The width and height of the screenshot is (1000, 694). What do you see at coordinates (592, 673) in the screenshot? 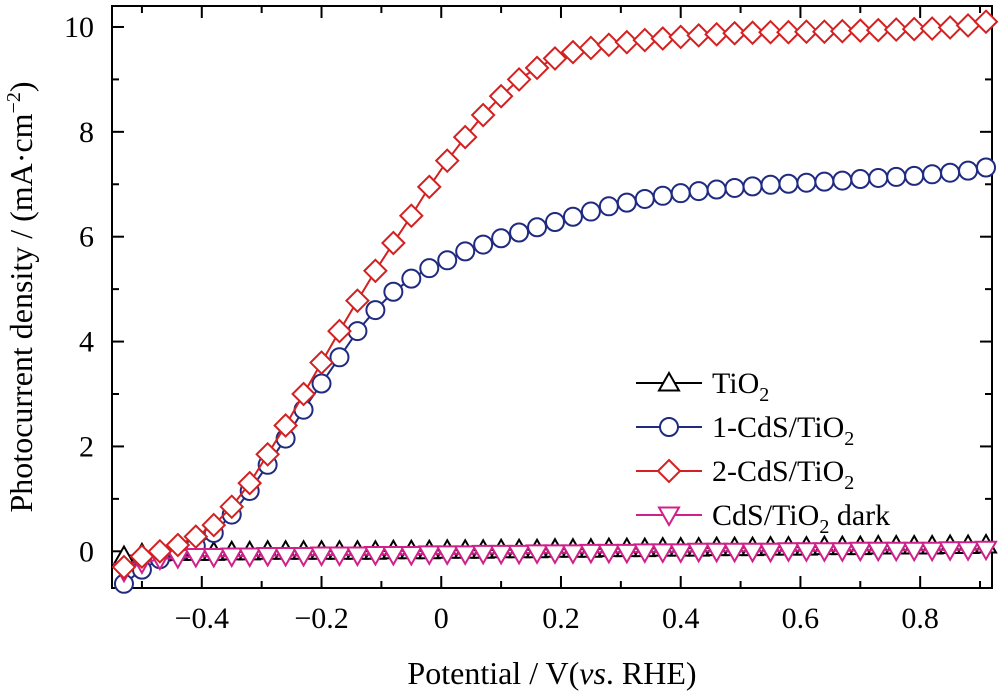
I see `x-axis-label-italic: vs` at bounding box center [592, 673].